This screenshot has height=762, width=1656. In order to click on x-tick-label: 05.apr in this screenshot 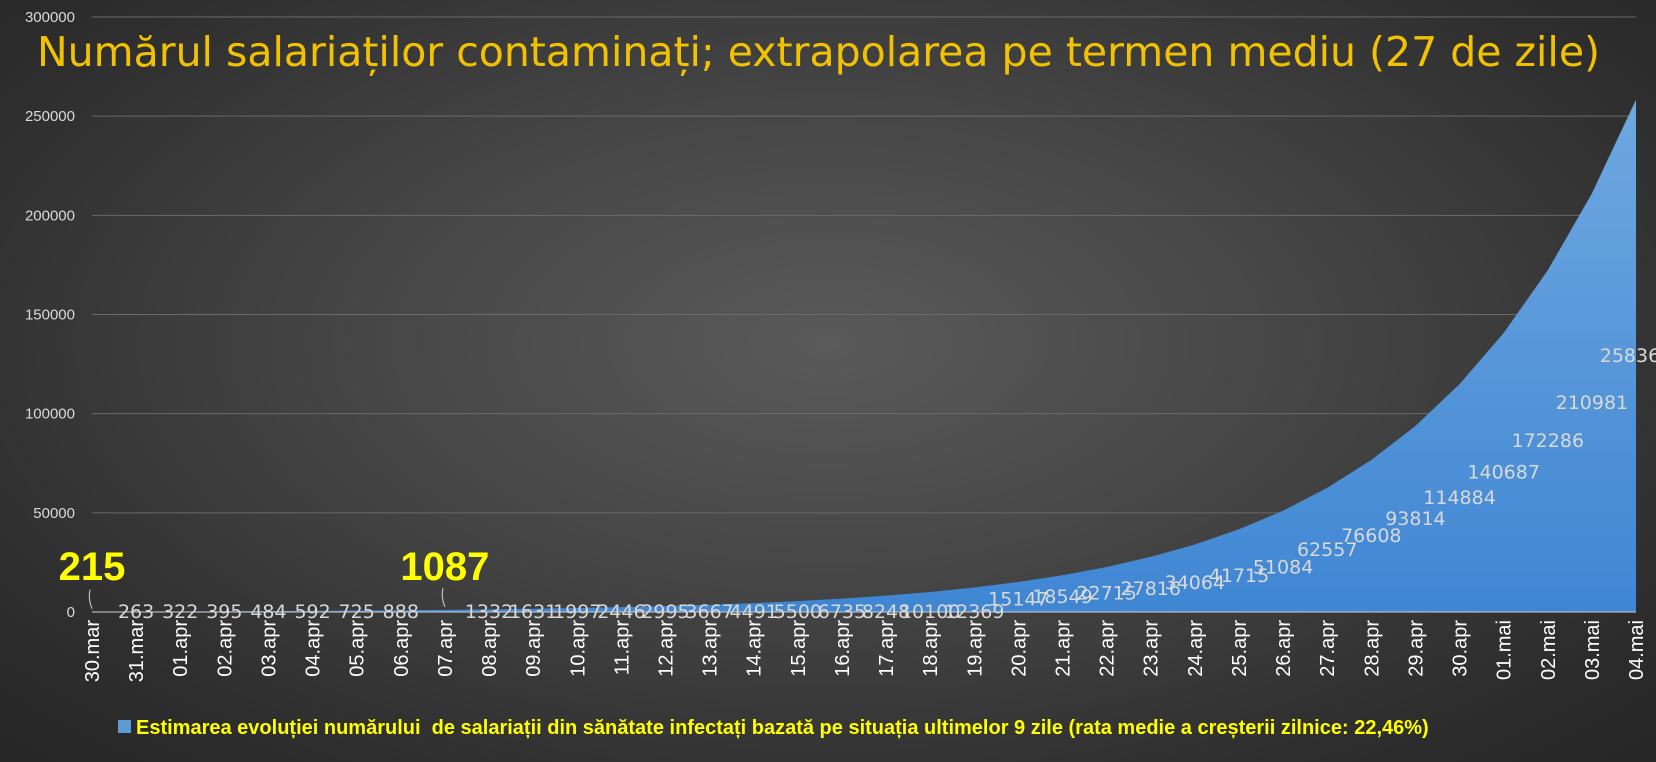, I will do `click(358, 648)`.